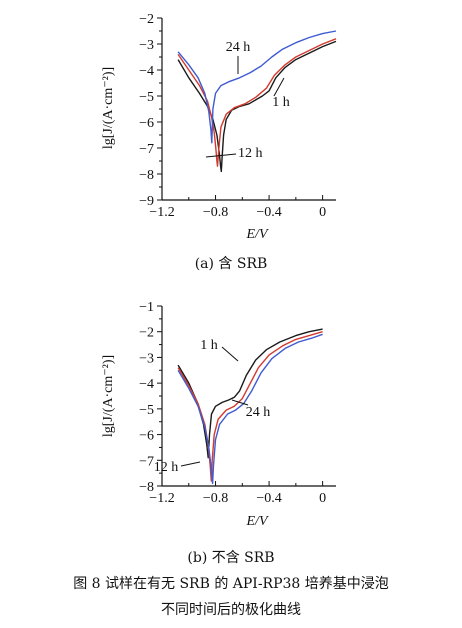 This screenshot has width=462, height=628. Describe the element at coordinates (231, 583) in the screenshot. I see `figure-caption-line1: 图 8 试样在有无 SRB 的 API-RP38 培养基中浸泡` at that location.